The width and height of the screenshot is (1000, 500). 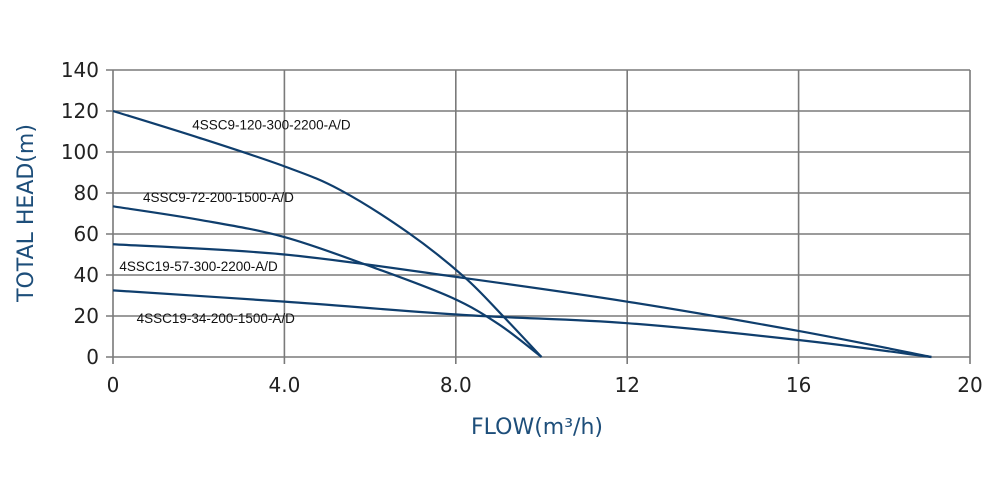 I want to click on x-tick-label: 20, so click(x=969, y=385).